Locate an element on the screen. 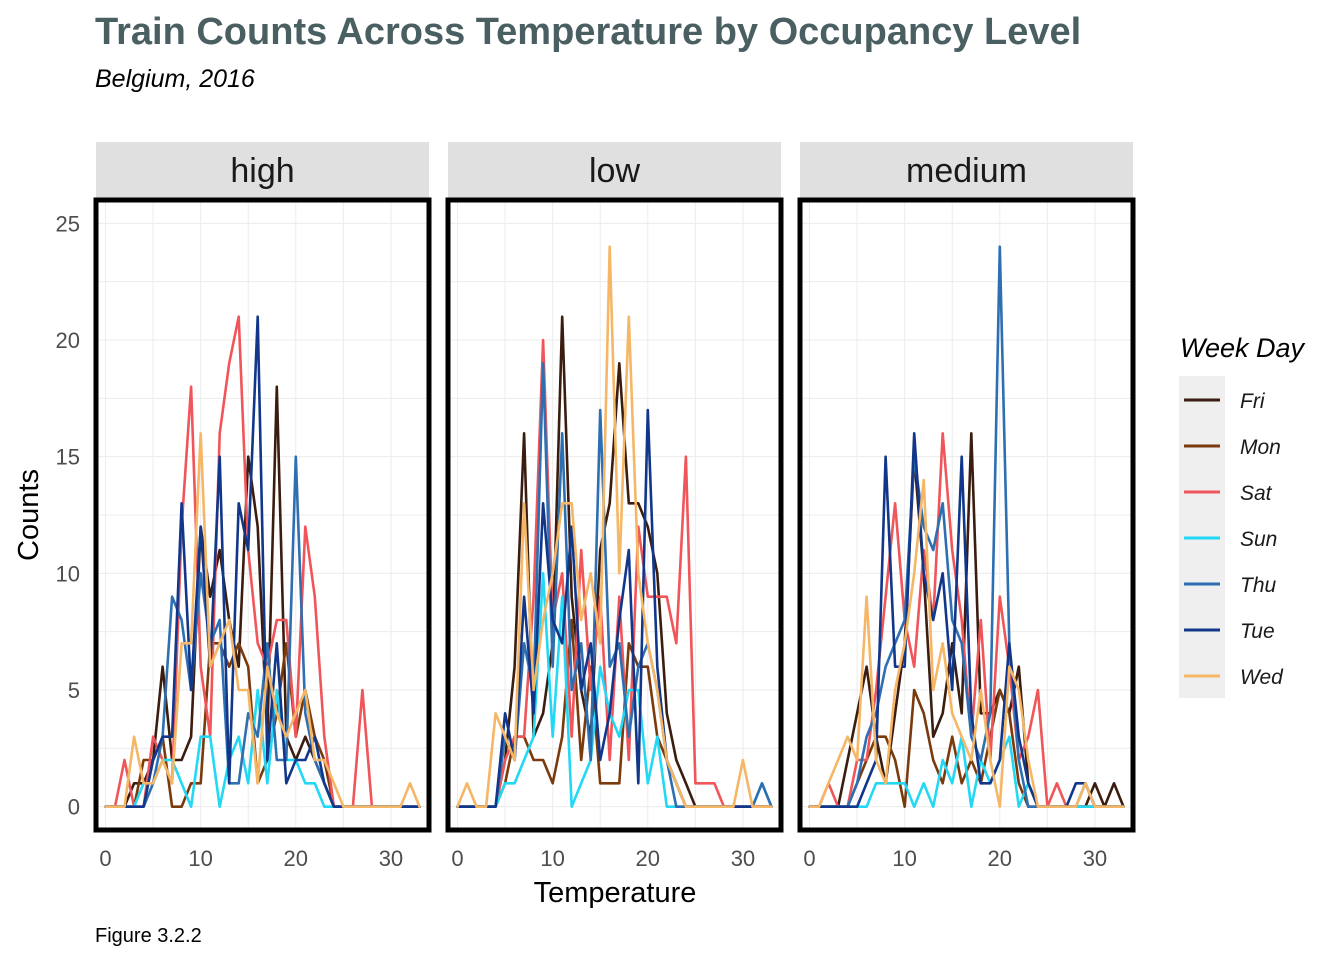 This screenshot has width=1344, height=960. y-axis-title: Counts is located at coordinates (29, 515).